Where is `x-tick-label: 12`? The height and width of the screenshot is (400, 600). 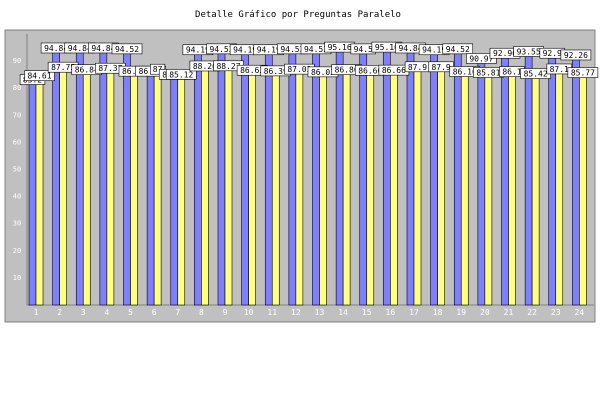 x-tick-label: 12 is located at coordinates (296, 312).